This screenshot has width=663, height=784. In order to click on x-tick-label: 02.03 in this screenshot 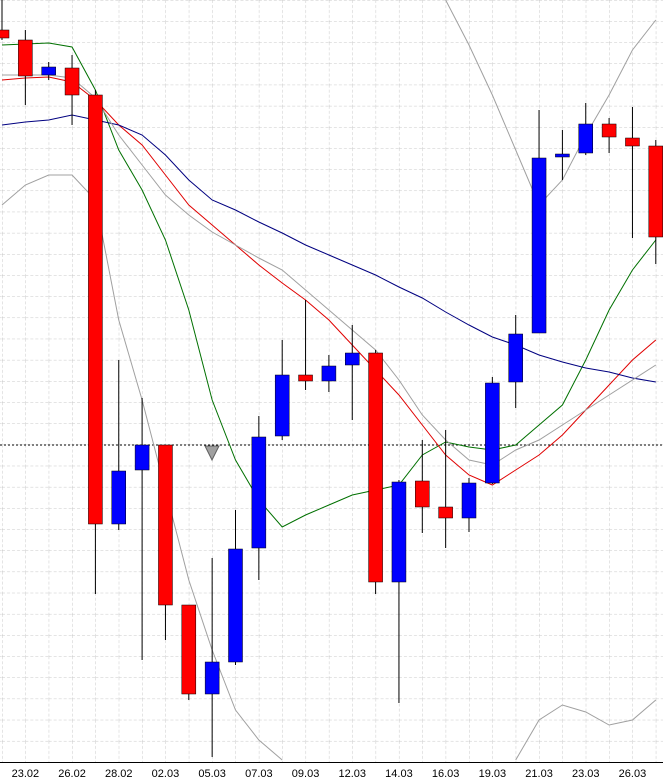, I will do `click(166, 774)`.